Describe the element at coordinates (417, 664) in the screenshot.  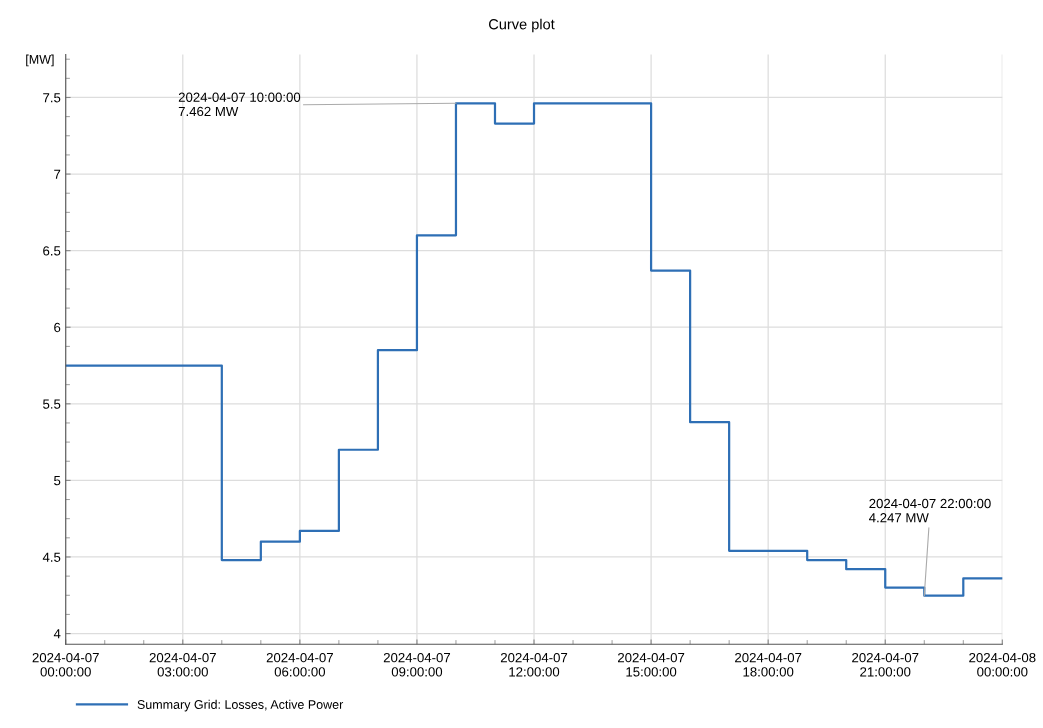
I see `x-tick-label: 2024-04-07 09:00:00` at that location.